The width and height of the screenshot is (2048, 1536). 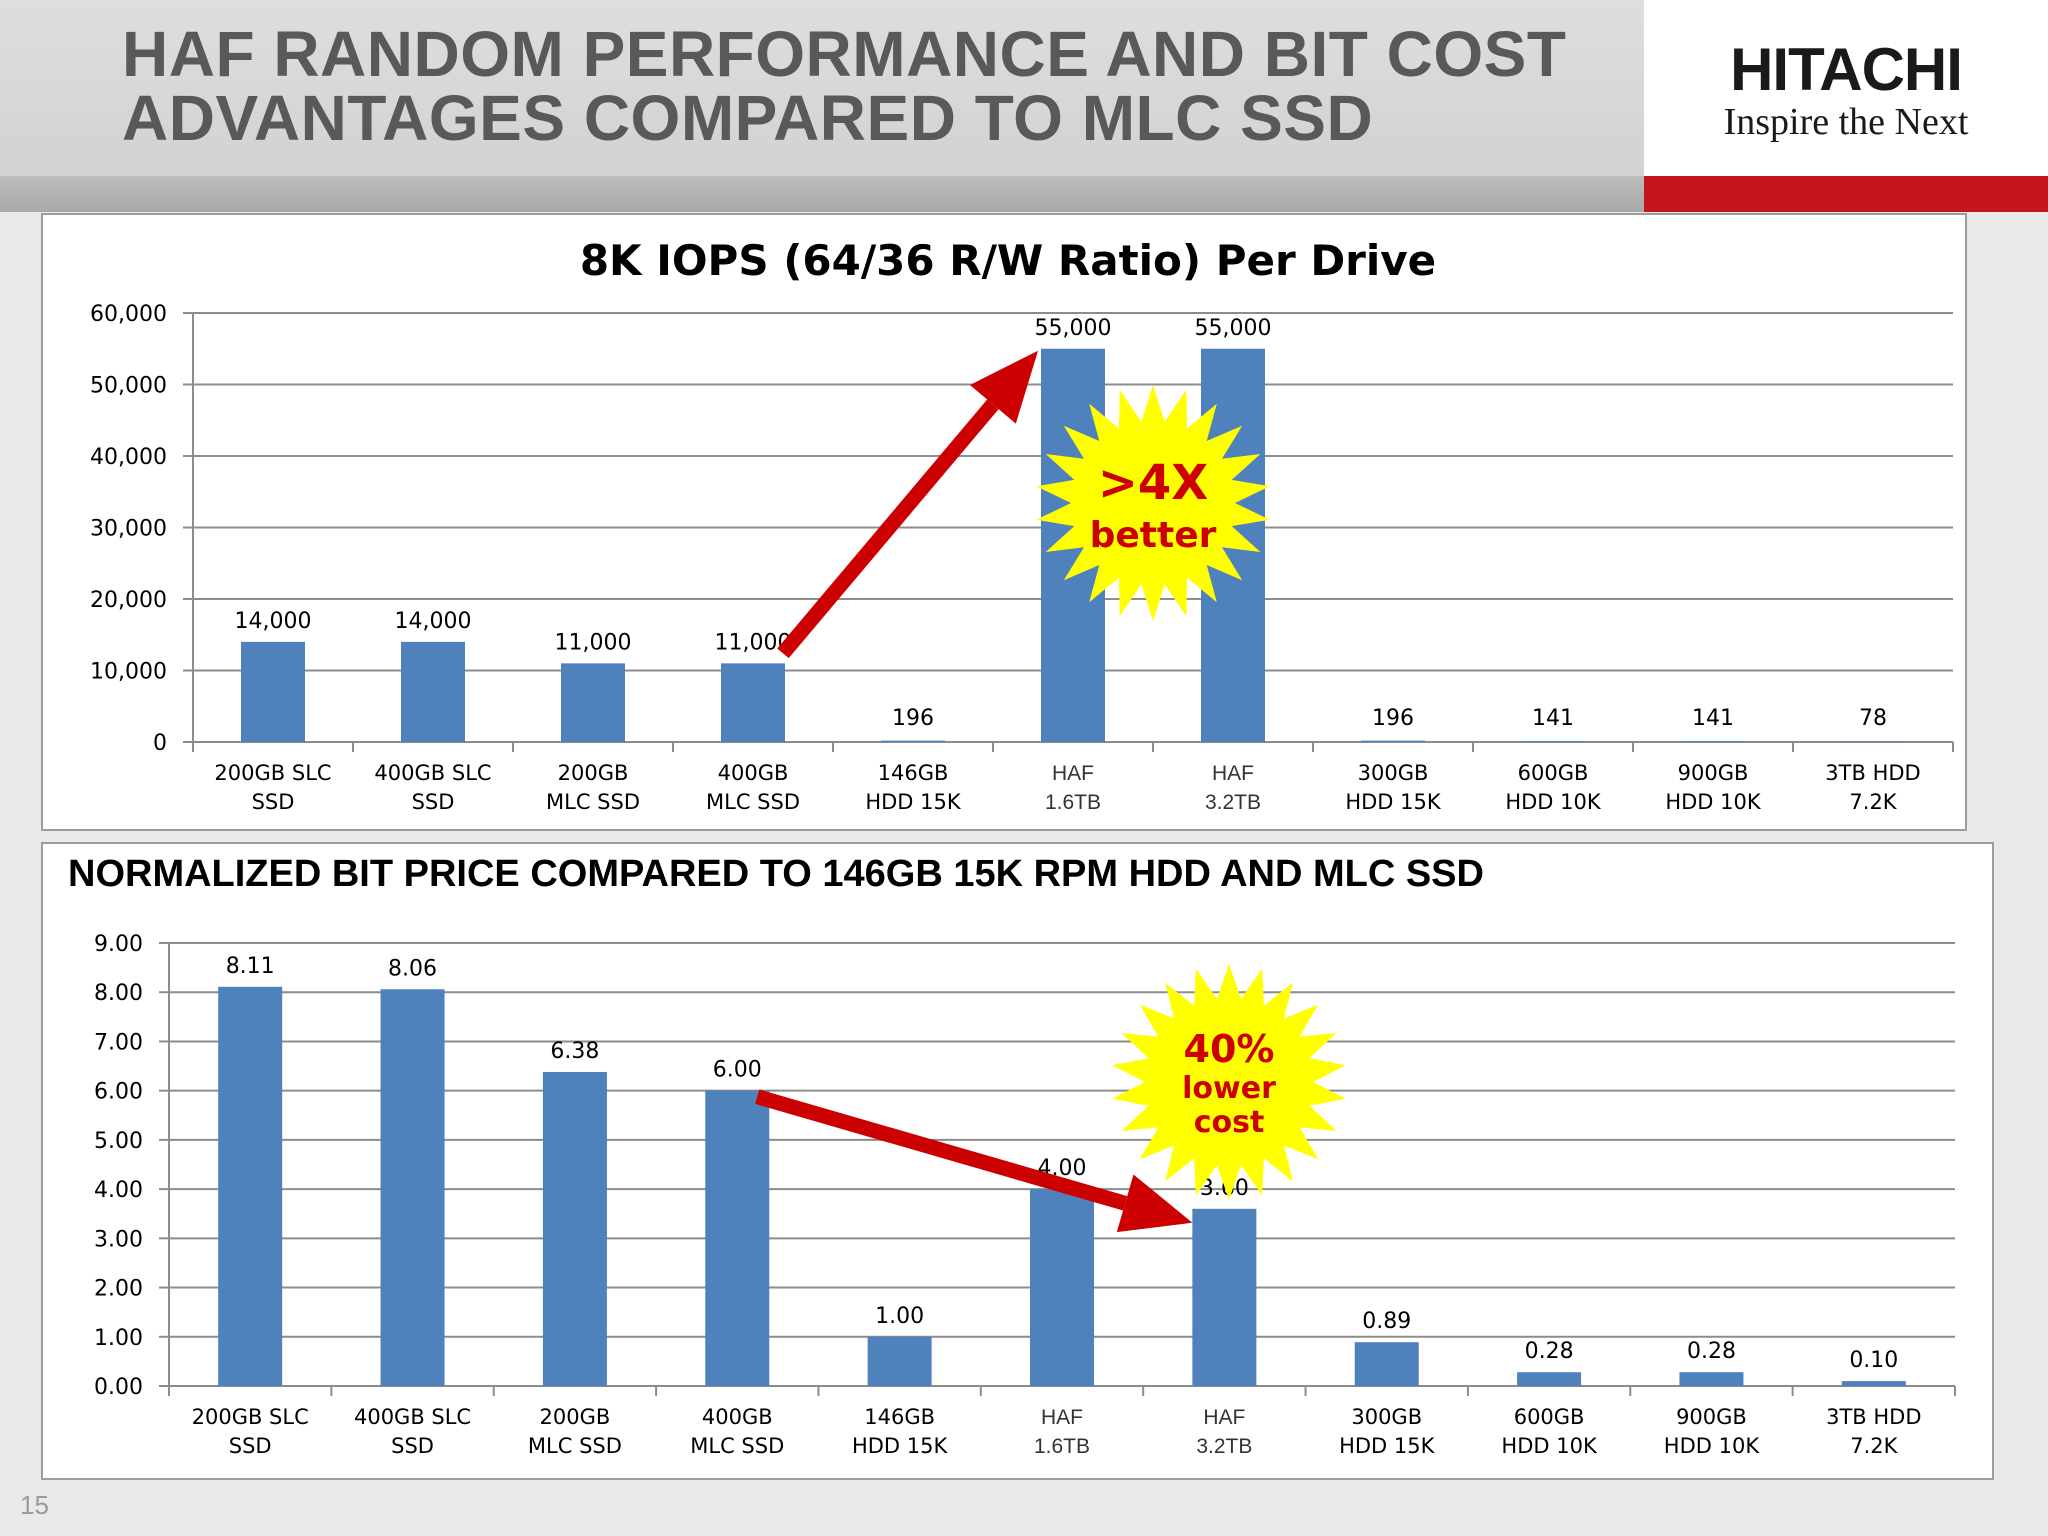 What do you see at coordinates (272, 773) in the screenshot?
I see `iops-category-label: 200GB SLC` at bounding box center [272, 773].